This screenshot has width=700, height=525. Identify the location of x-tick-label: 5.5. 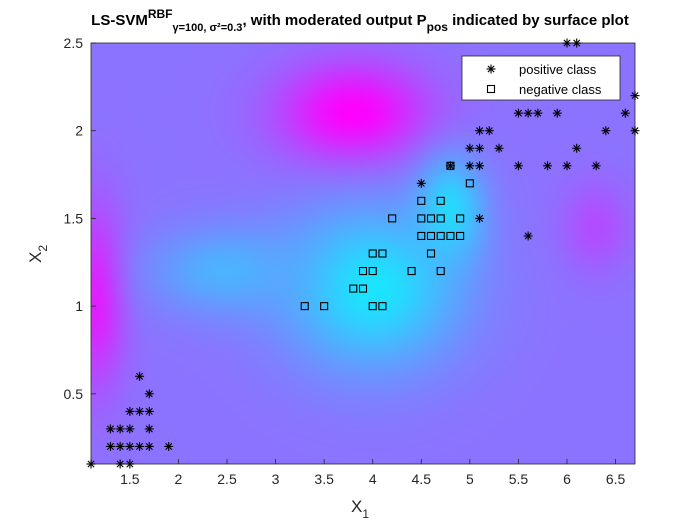
(519, 479).